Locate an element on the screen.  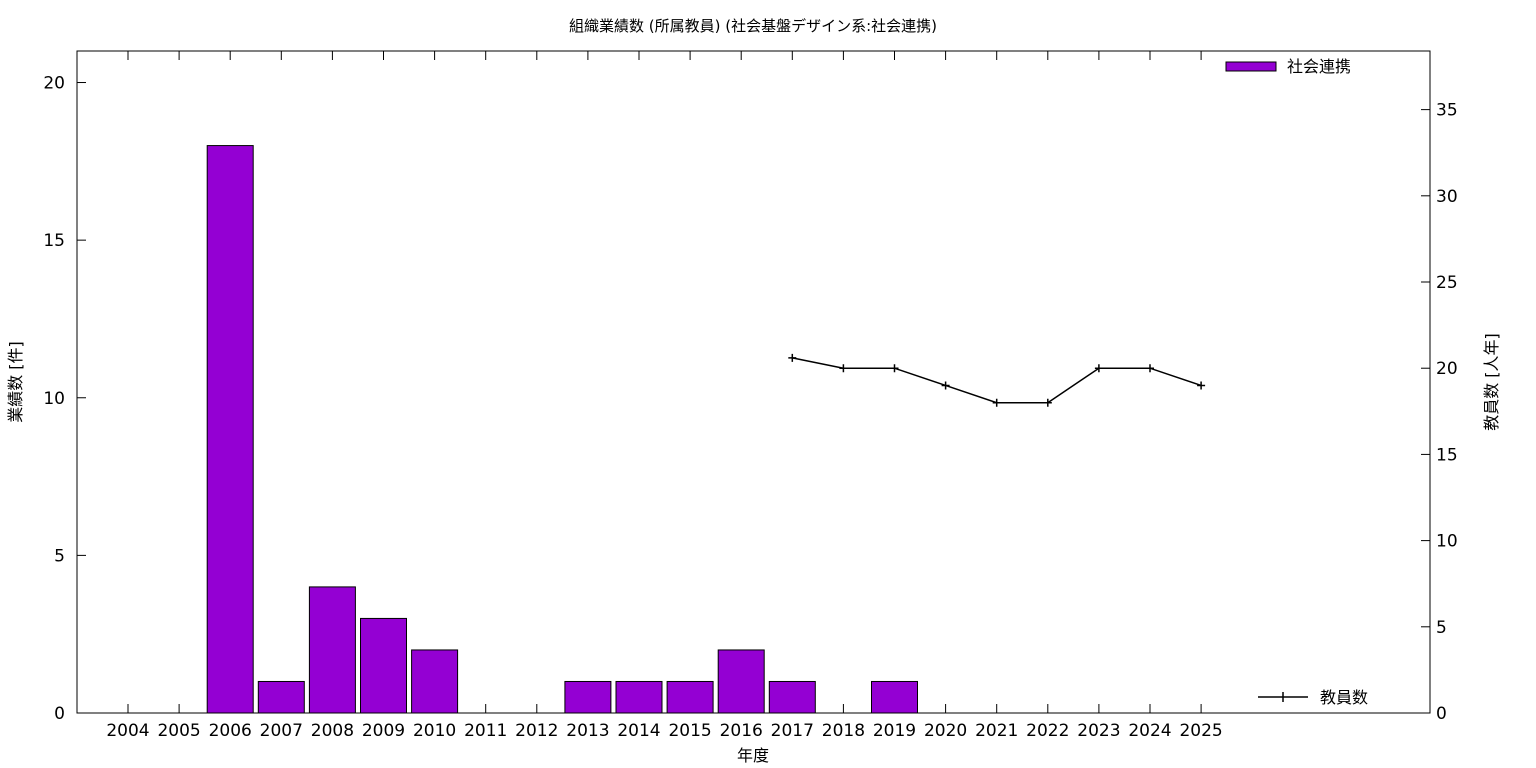
y-axis-label: 業績数 [件] is located at coordinates (15, 382).